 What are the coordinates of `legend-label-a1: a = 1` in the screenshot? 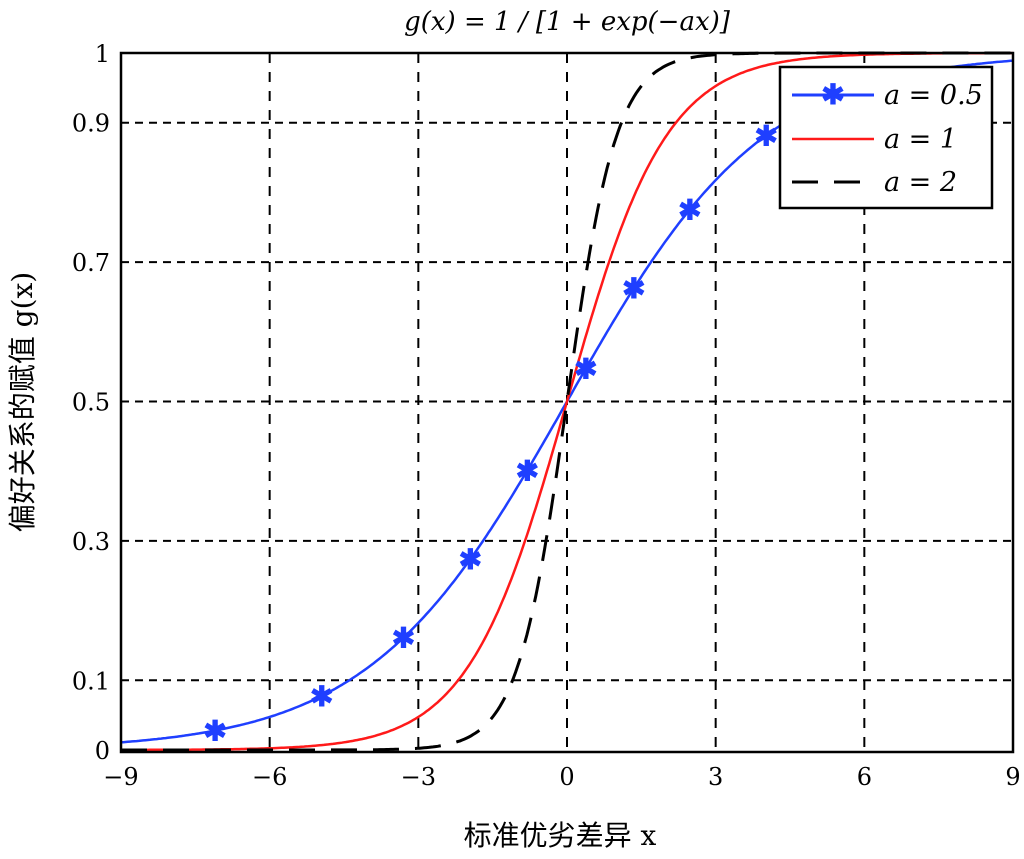 It's located at (920, 139).